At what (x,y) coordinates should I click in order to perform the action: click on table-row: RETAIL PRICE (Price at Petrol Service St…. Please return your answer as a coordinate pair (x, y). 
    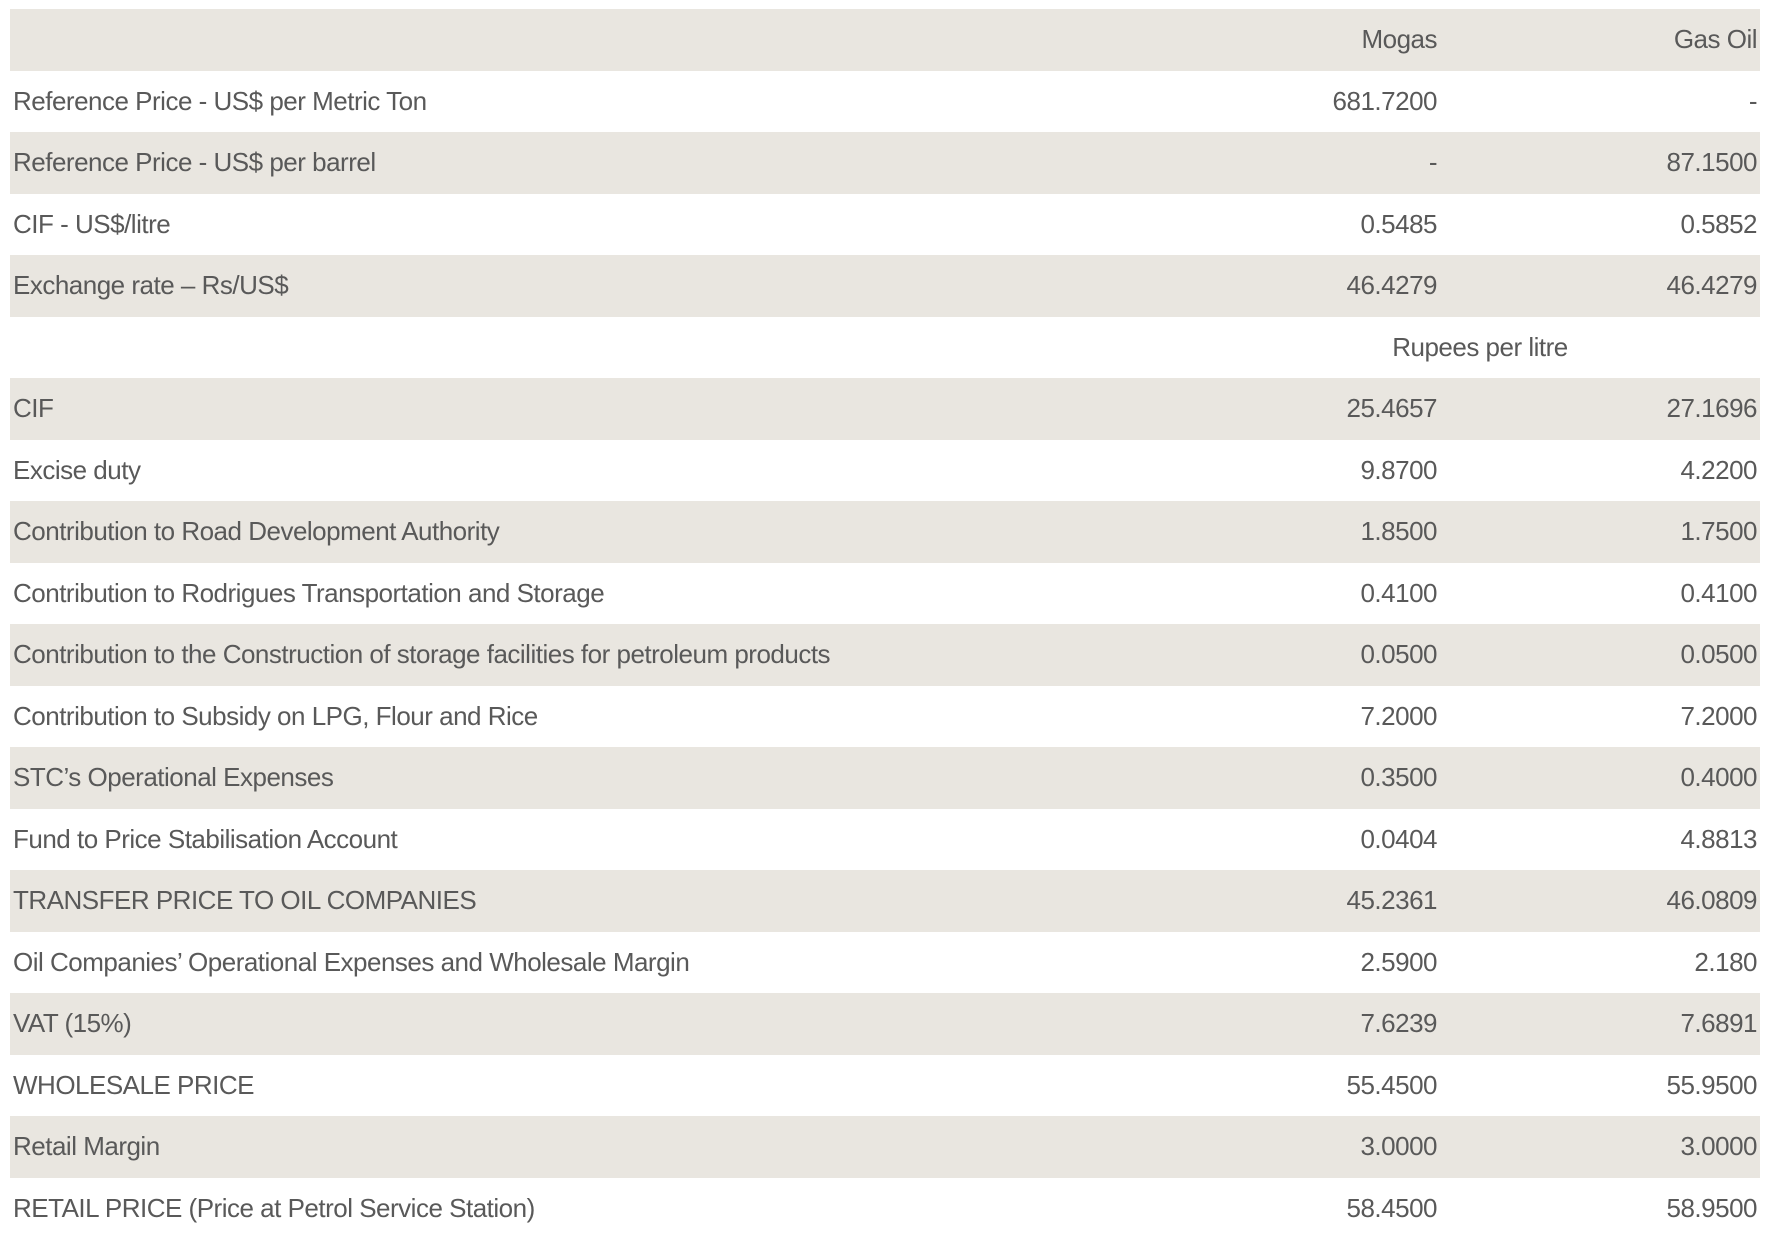
    Looking at the image, I should click on (885, 1208).